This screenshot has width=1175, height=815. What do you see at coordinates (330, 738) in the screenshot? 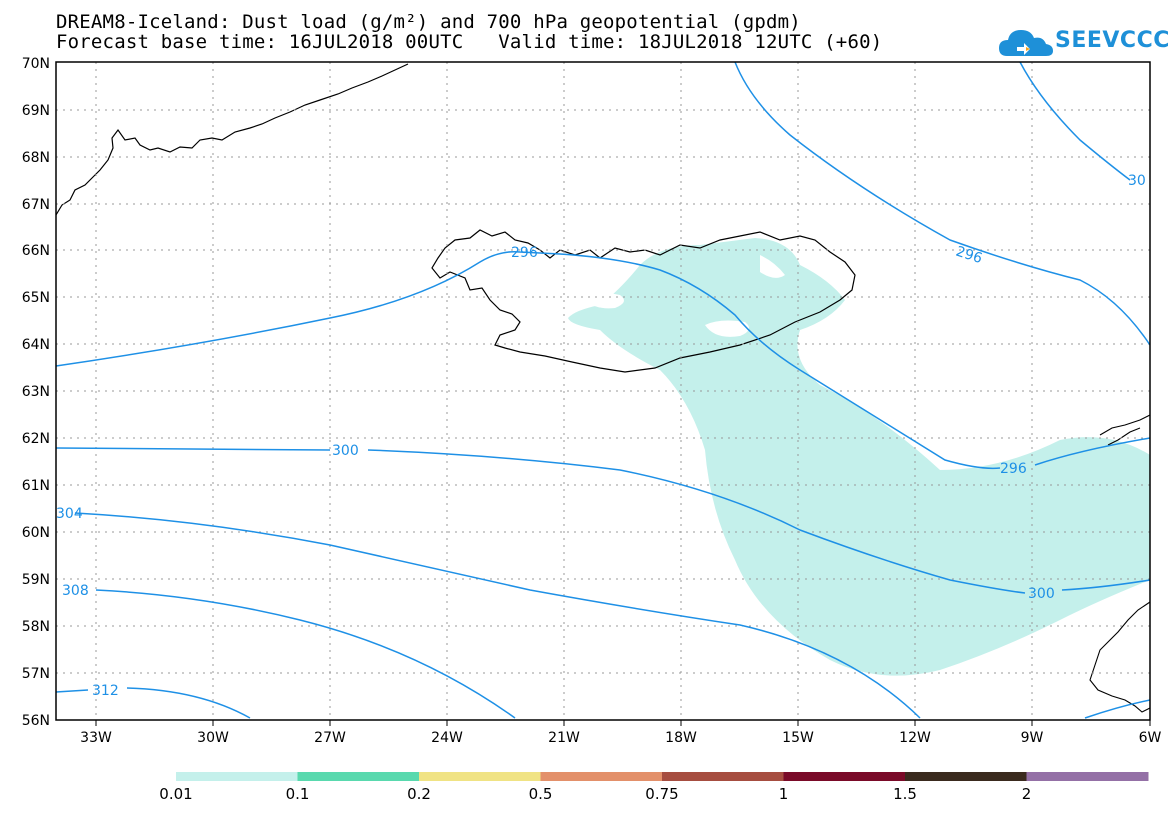
I see `svg-text: 27W` at bounding box center [330, 738].